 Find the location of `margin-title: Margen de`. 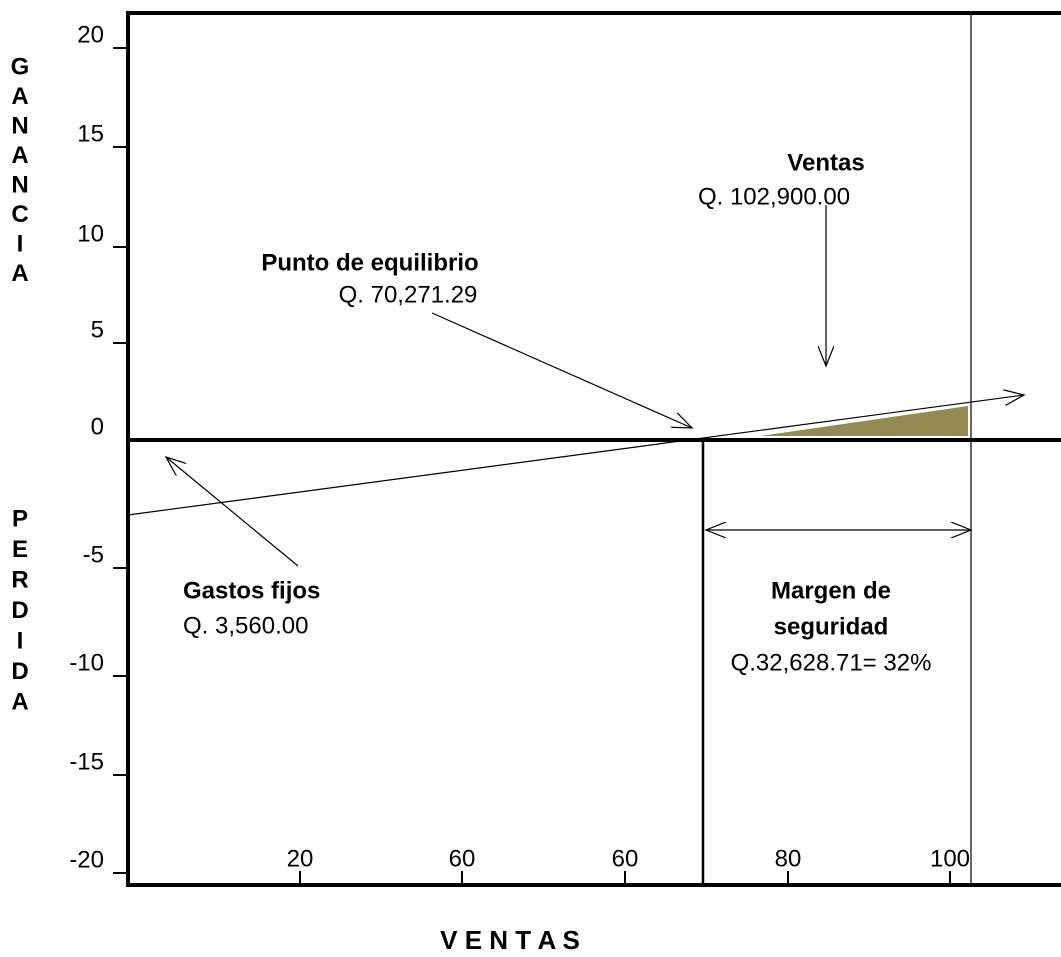

margin-title: Margen de is located at coordinates (831, 590).